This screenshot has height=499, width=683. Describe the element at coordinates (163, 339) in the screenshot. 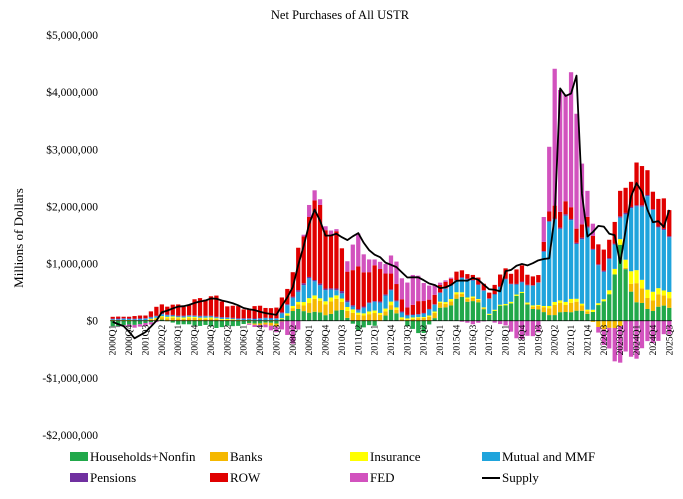

I see `x-tick-label: 2002Q2` at that location.